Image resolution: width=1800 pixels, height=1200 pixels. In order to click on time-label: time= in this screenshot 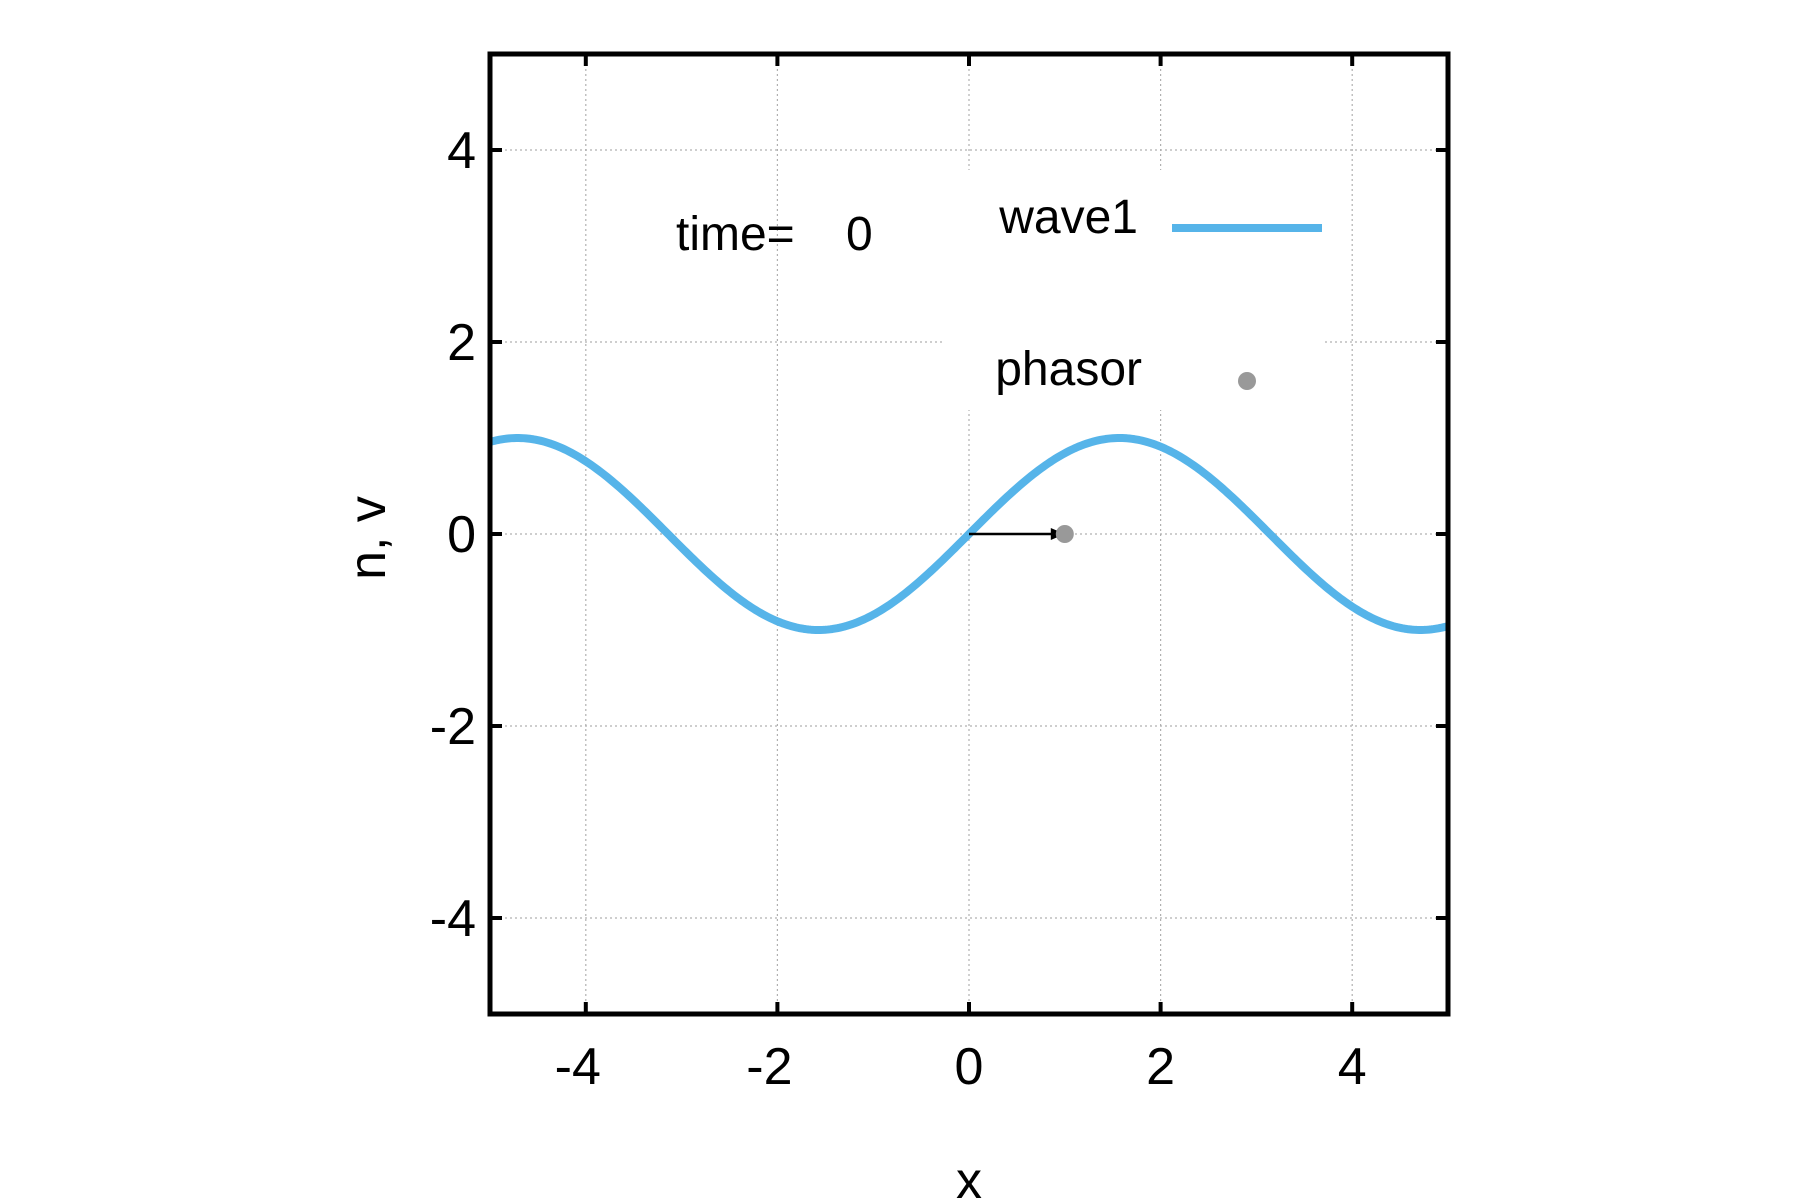, I will do `click(735, 234)`.